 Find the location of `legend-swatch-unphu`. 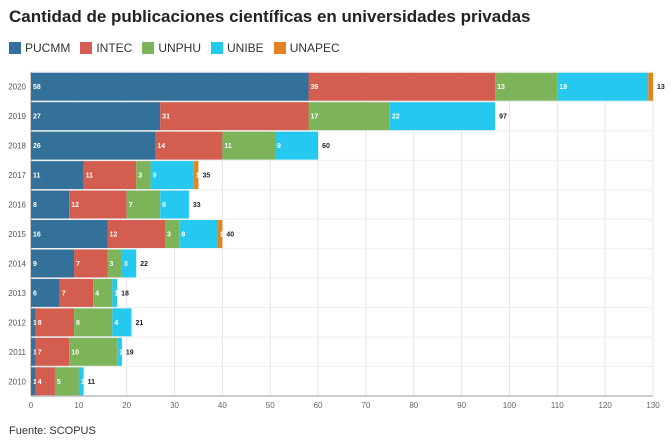

legend-swatch-unphu is located at coordinates (148, 48).